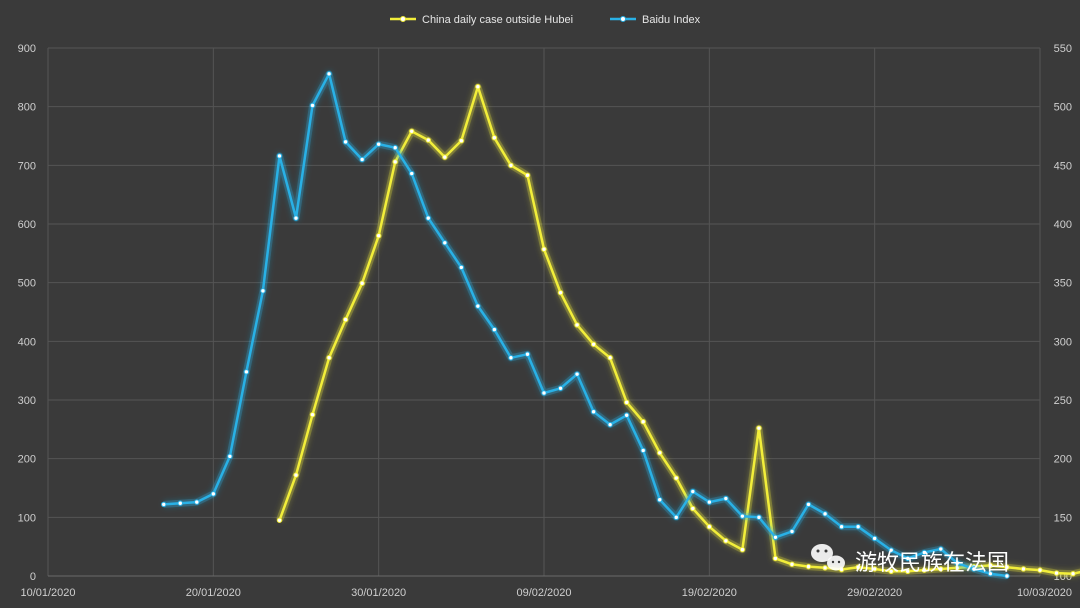 Image resolution: width=1080 pixels, height=608 pixels. What do you see at coordinates (27, 460) in the screenshot?
I see `y-left-tick-label: 200` at bounding box center [27, 460].